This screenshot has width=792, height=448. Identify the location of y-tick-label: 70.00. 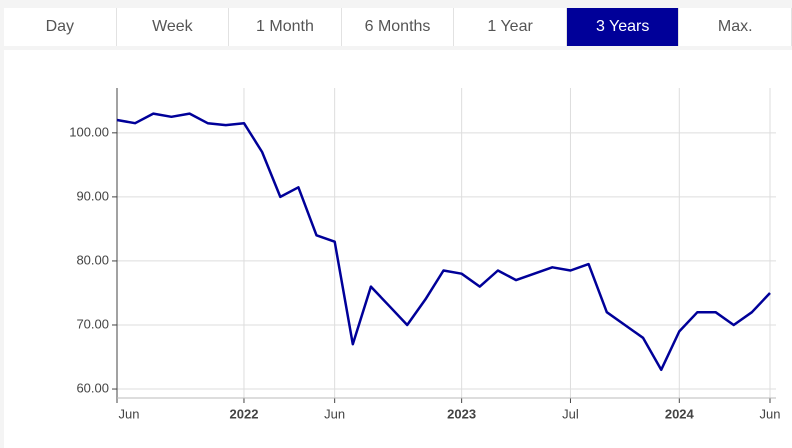
(92, 323).